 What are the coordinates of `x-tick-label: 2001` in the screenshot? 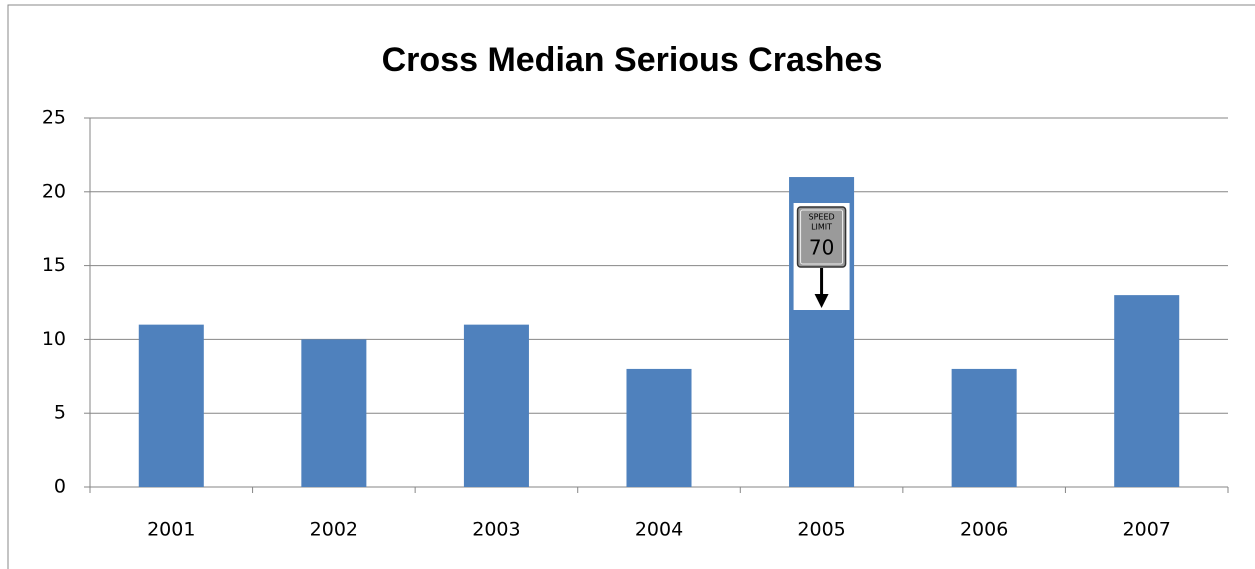 It's located at (171, 530).